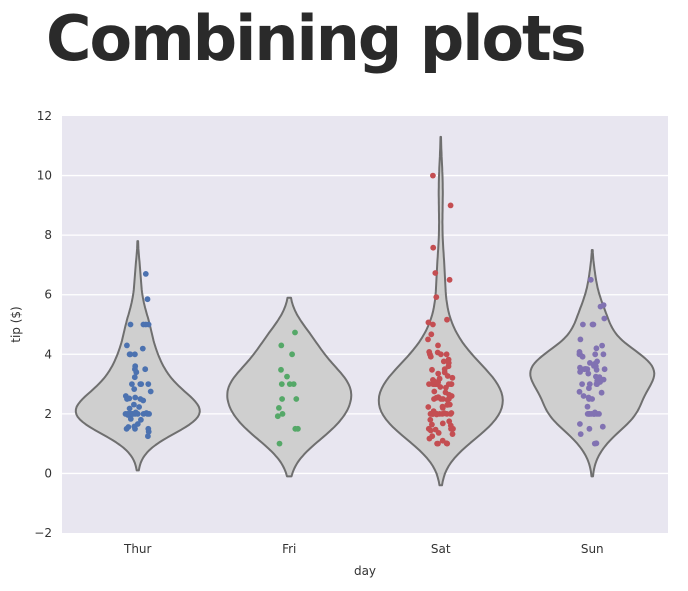 The image size is (688, 591). I want to click on y-axis-label: tip ($), so click(16, 324).